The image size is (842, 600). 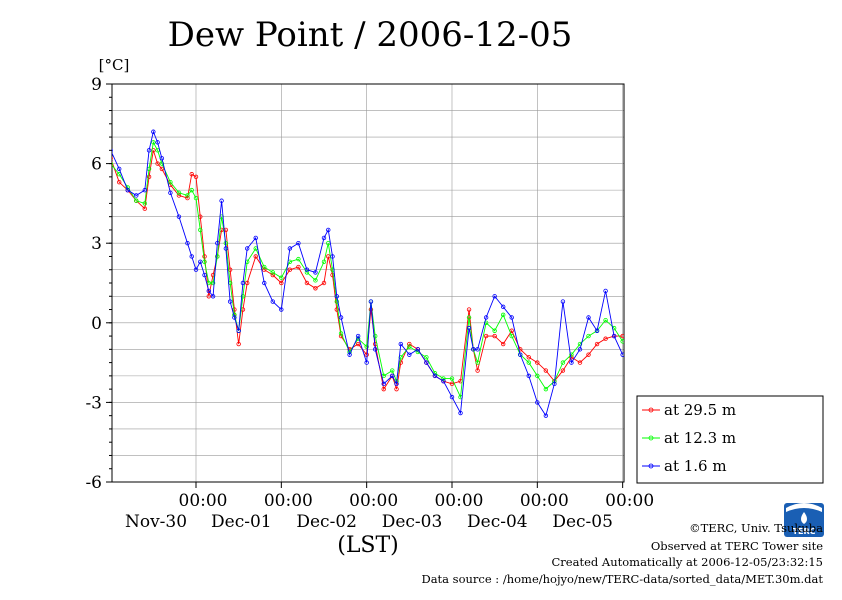 I want to click on legend-swatch-marker, so click(x=651, y=438).